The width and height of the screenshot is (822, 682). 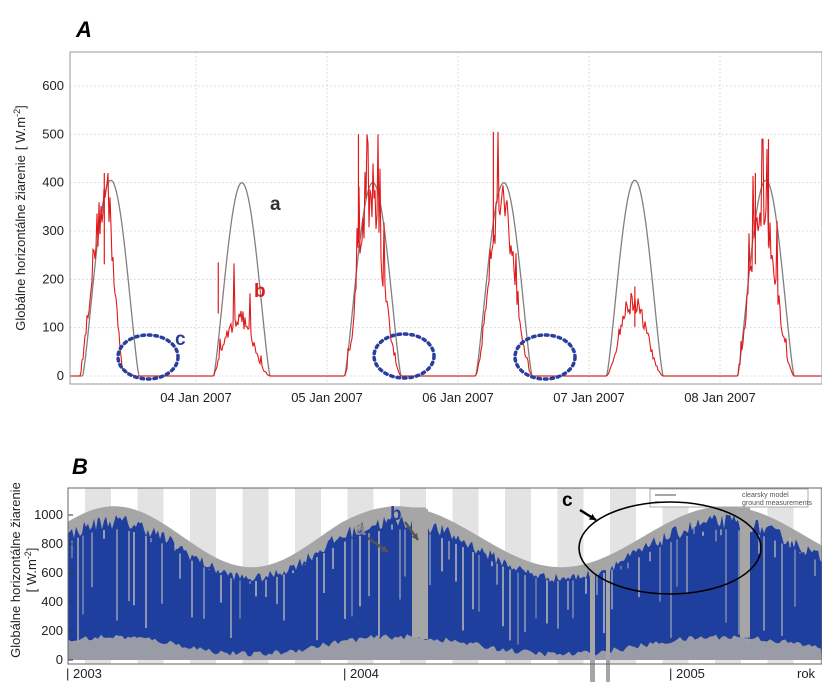 I want to click on panel-b-x-ticks: | 2003 | 2004 | 2005 rok, so click(x=441, y=673).